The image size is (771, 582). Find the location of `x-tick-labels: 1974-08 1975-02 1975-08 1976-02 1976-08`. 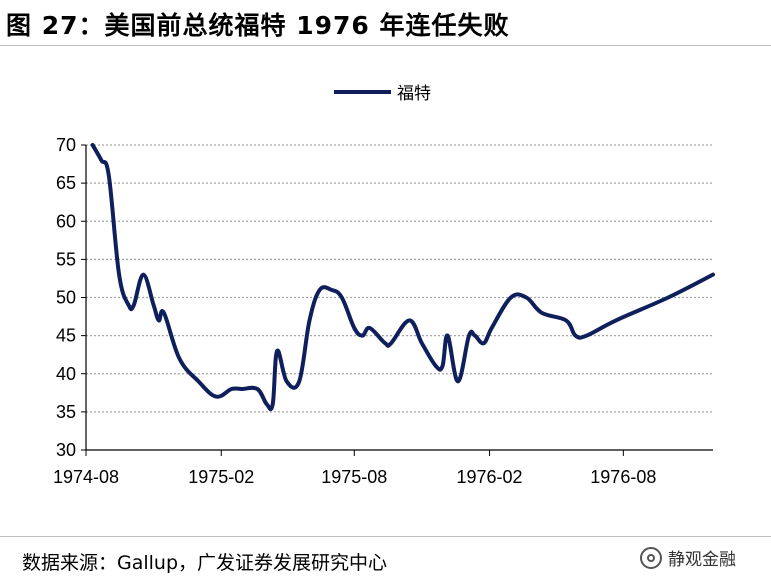

x-tick-labels: 1974-08 1975-02 1975-08 1976-02 1976-08 is located at coordinates (354, 477).